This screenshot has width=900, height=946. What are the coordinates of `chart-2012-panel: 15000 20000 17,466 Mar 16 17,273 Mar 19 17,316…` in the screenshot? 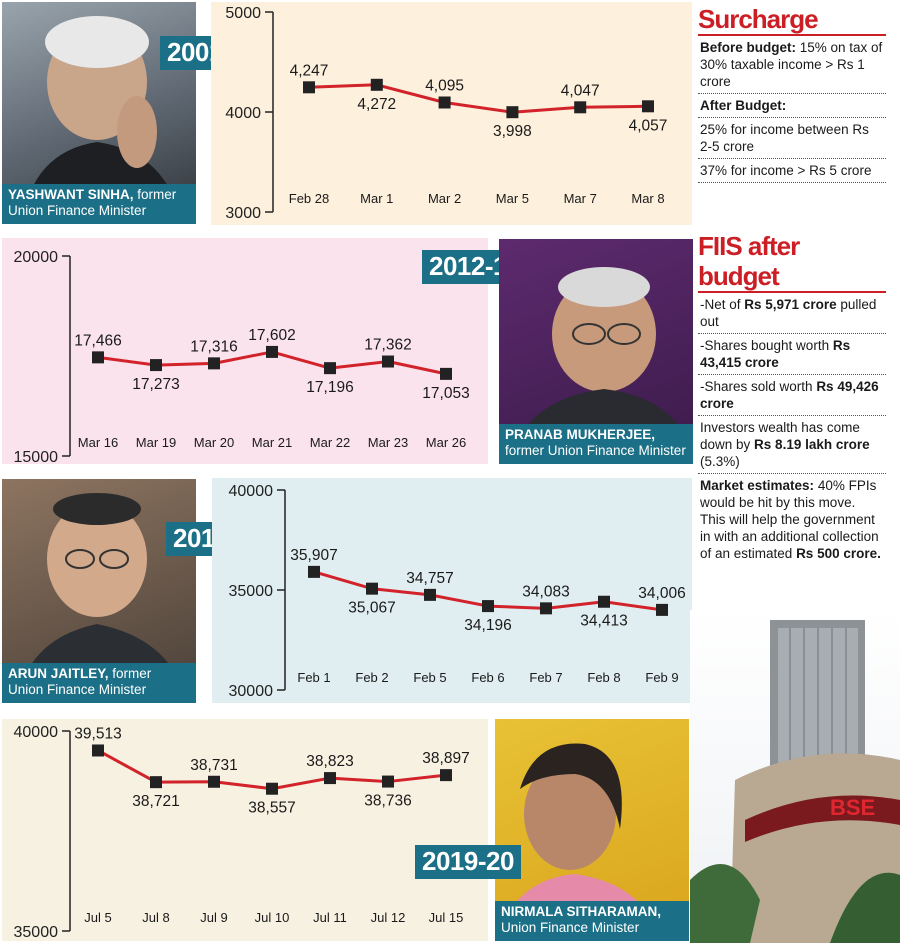 It's located at (245, 352).